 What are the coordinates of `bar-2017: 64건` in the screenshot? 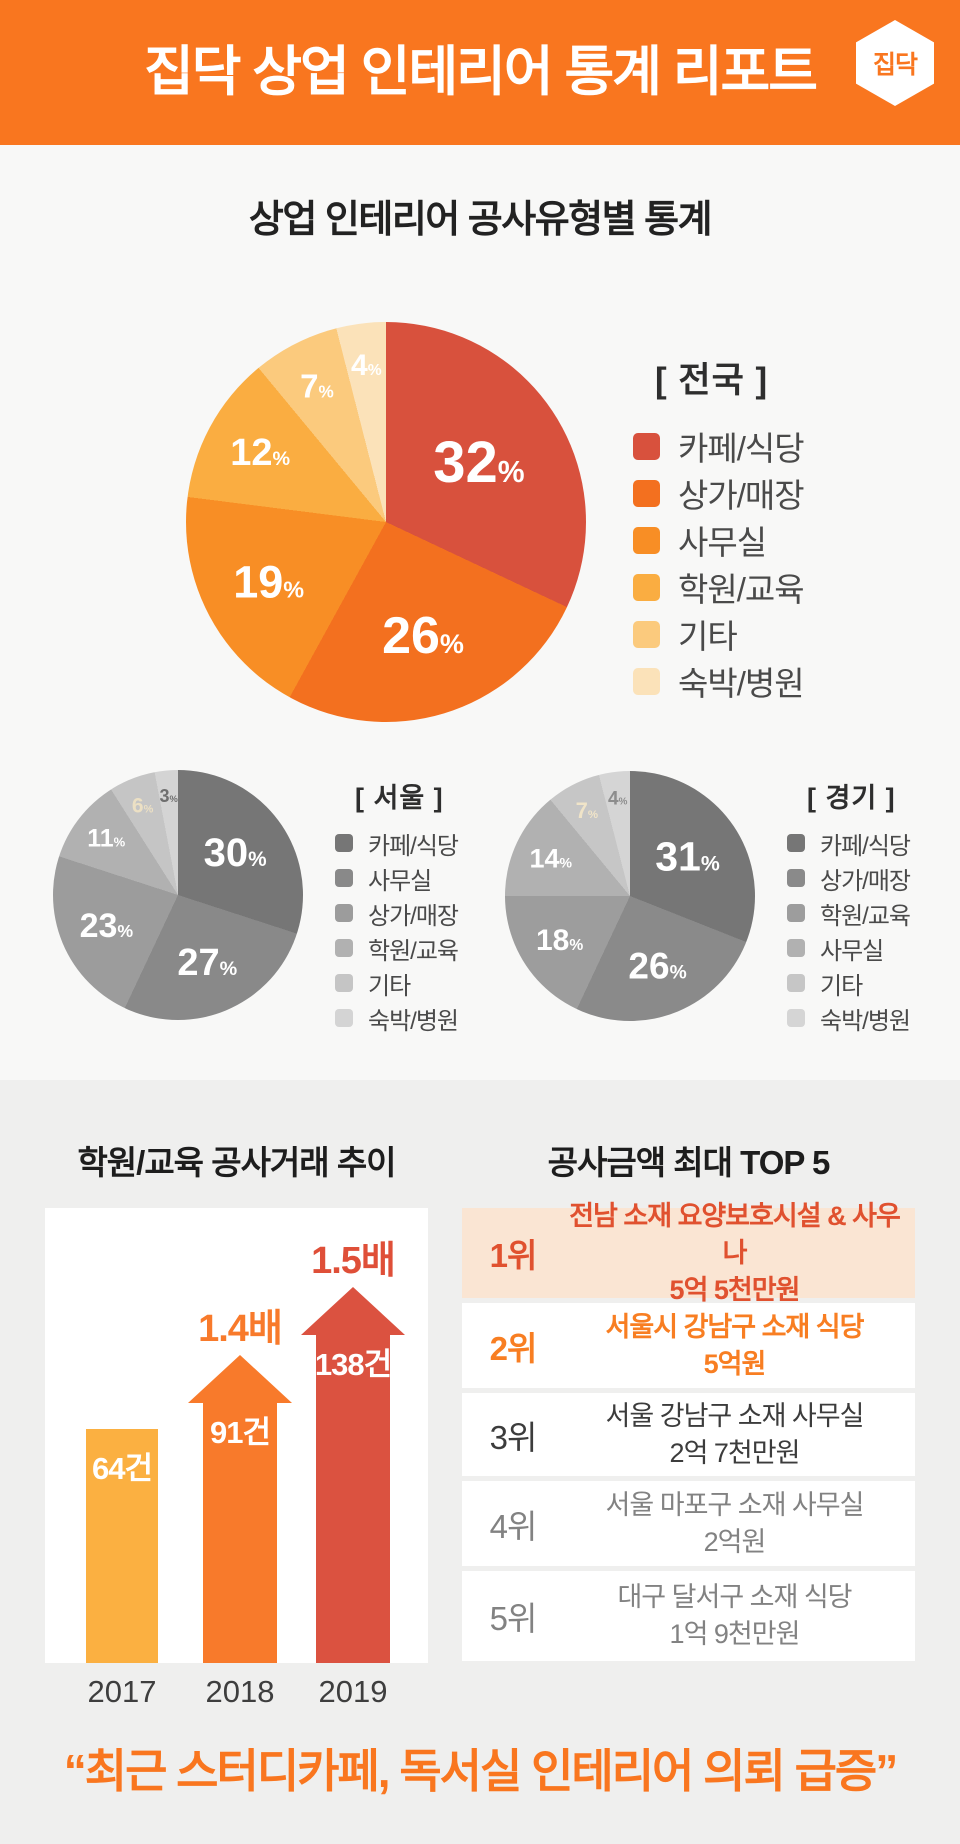 It's located at (122, 1546).